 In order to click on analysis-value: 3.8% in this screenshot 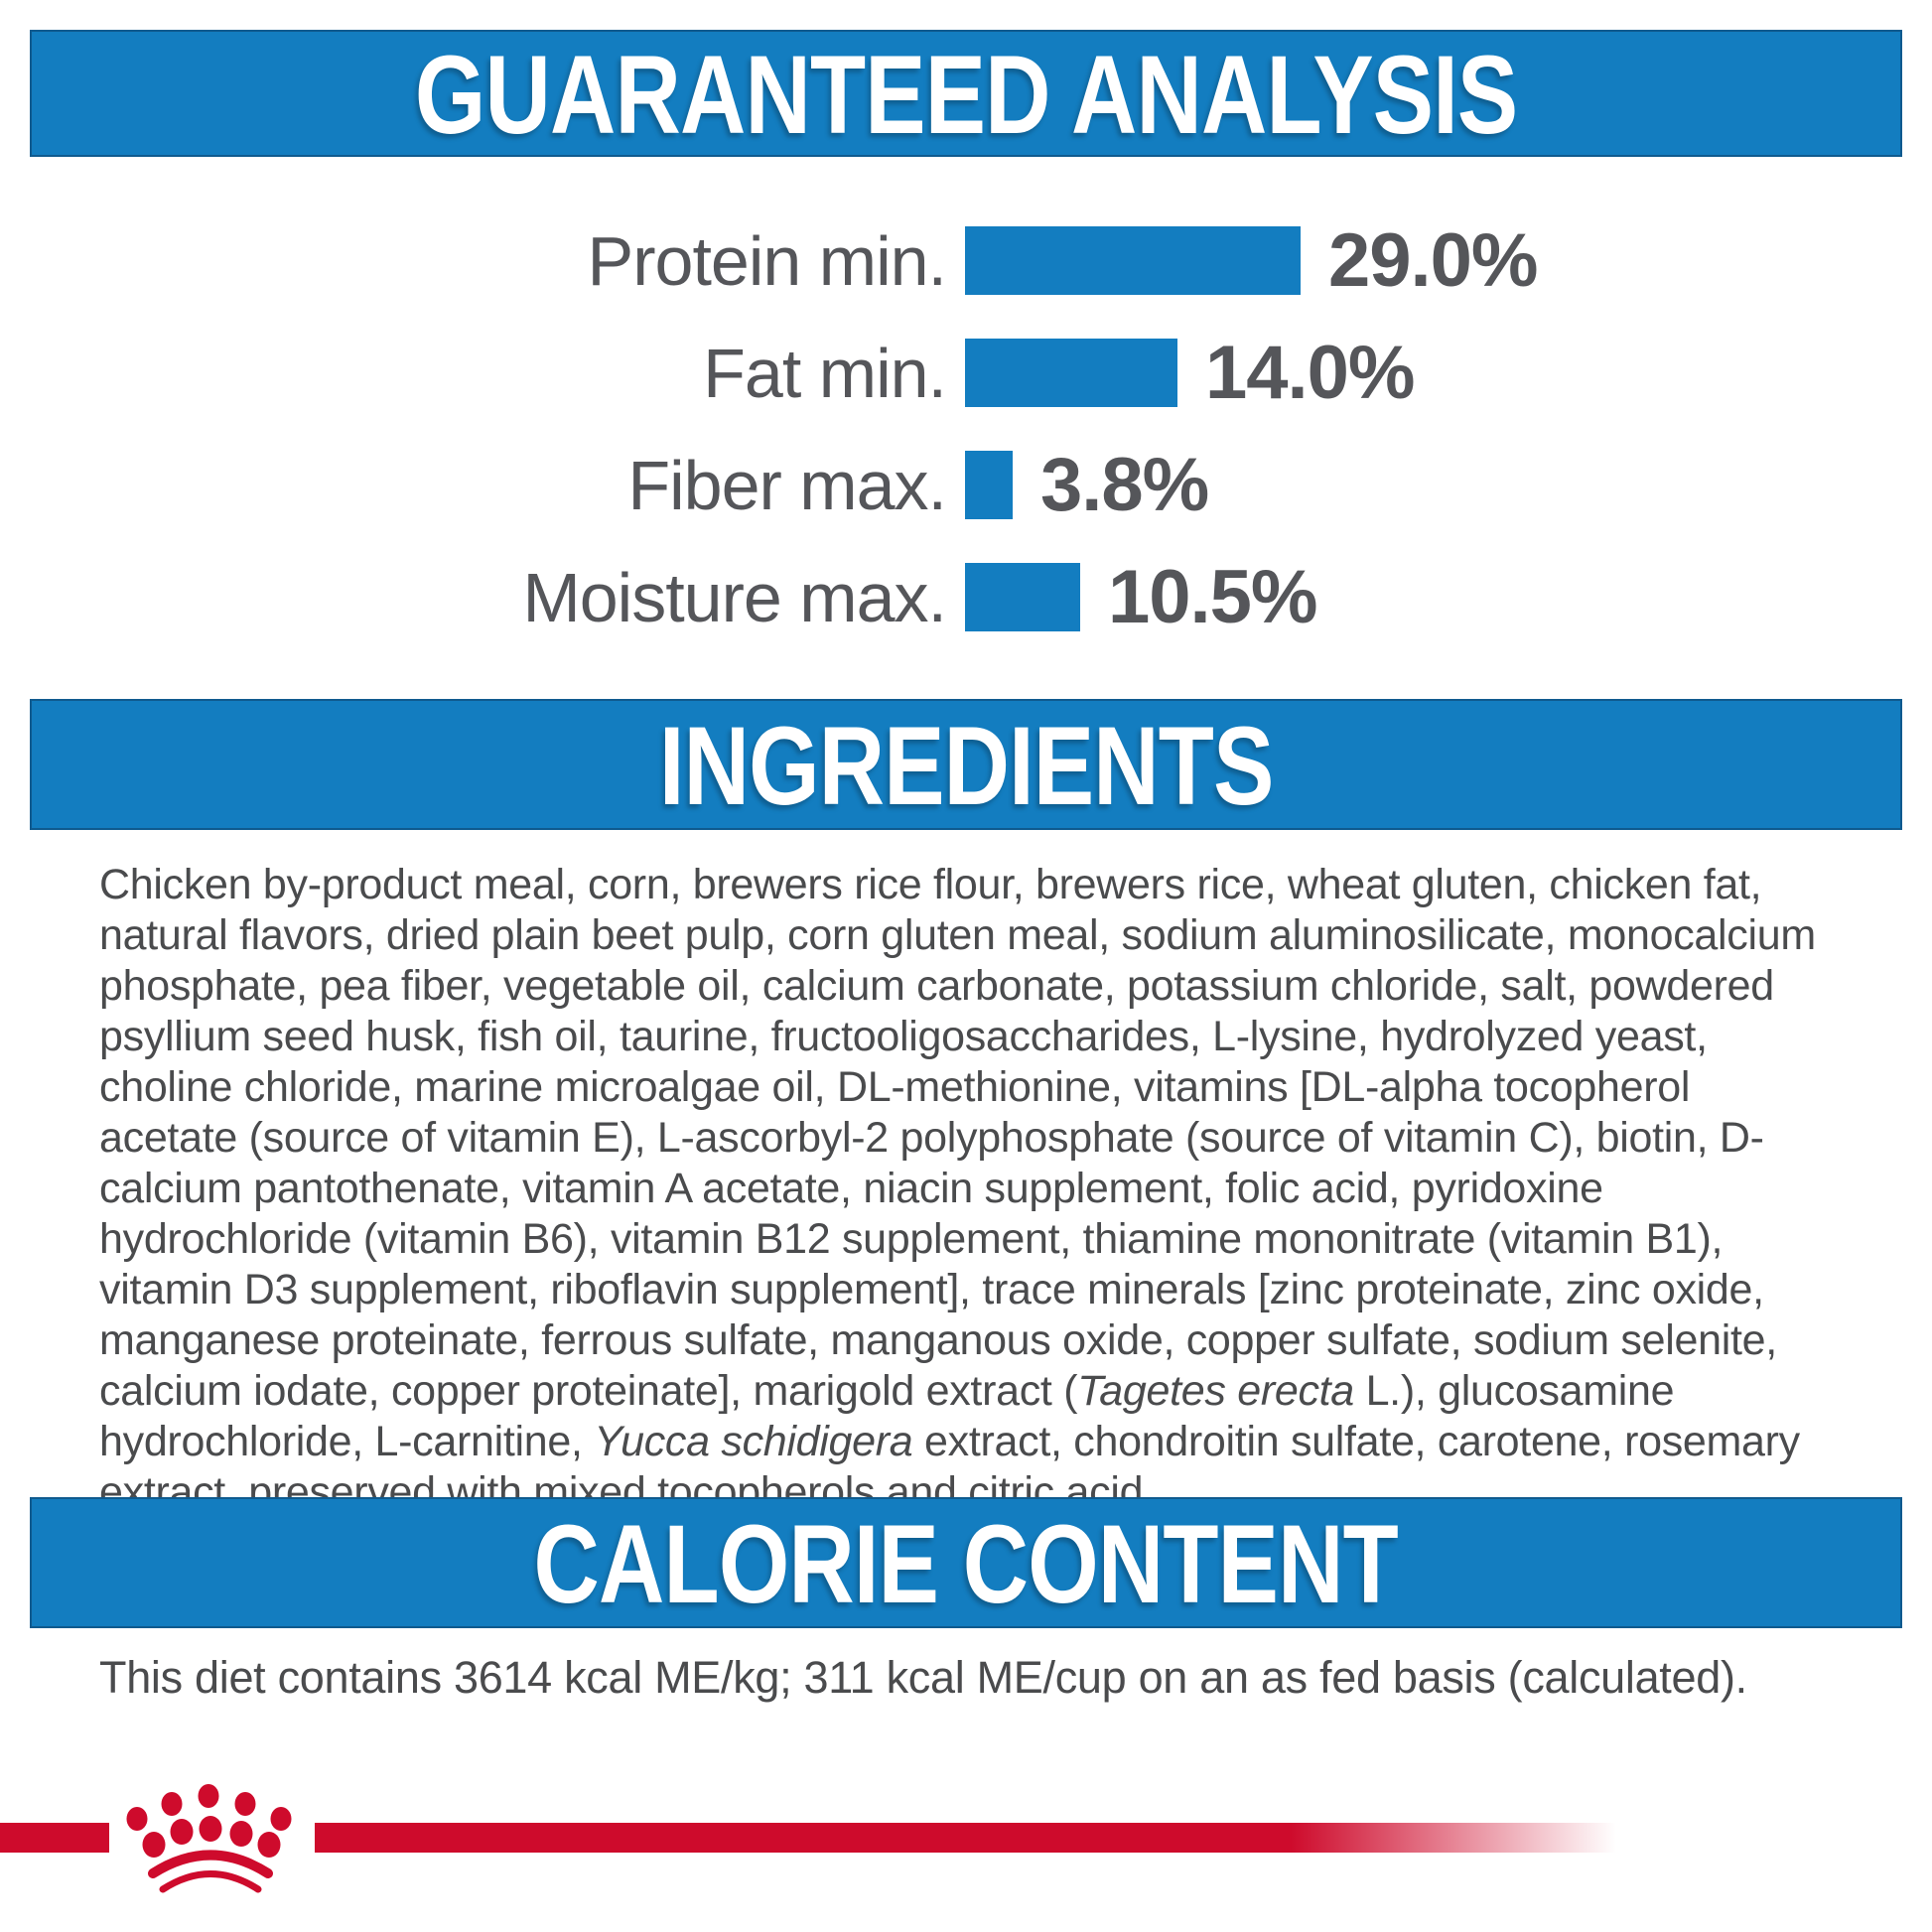, I will do `click(1124, 485)`.